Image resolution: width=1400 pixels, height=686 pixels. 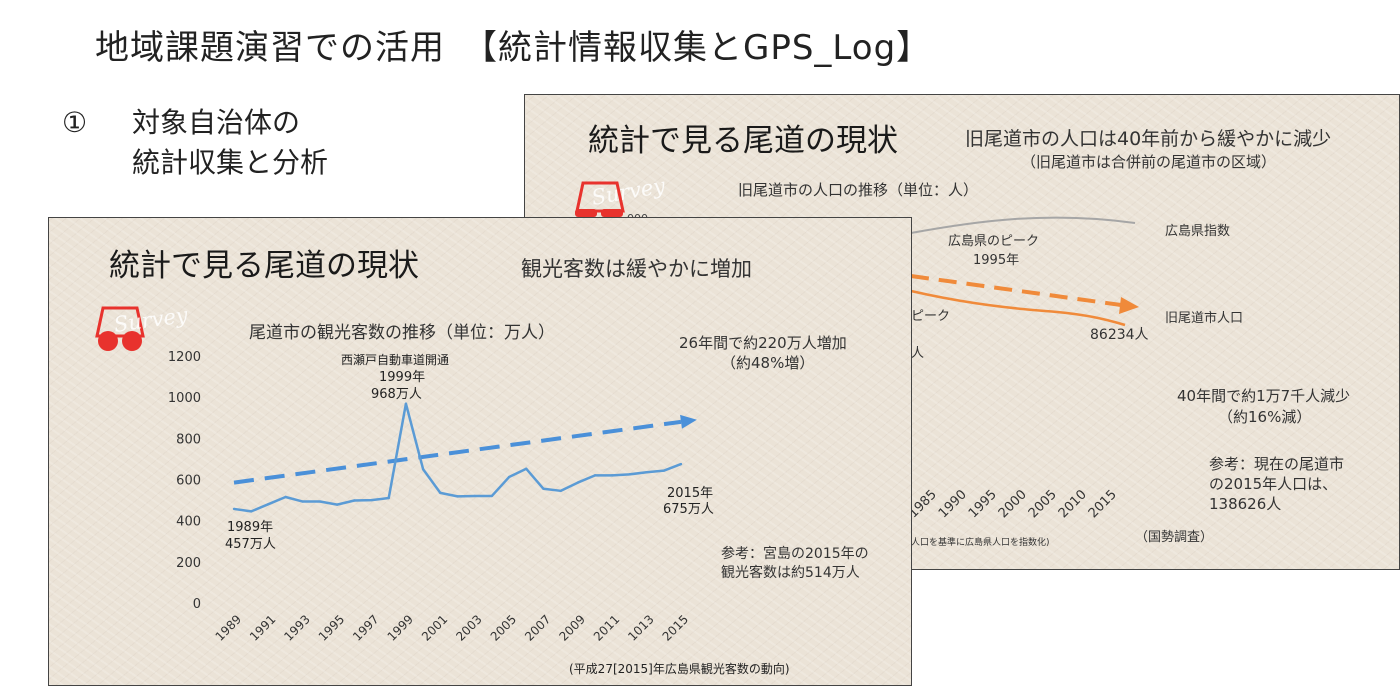 I want to click on item-line-1: 対象自治体の, so click(x=216, y=122).